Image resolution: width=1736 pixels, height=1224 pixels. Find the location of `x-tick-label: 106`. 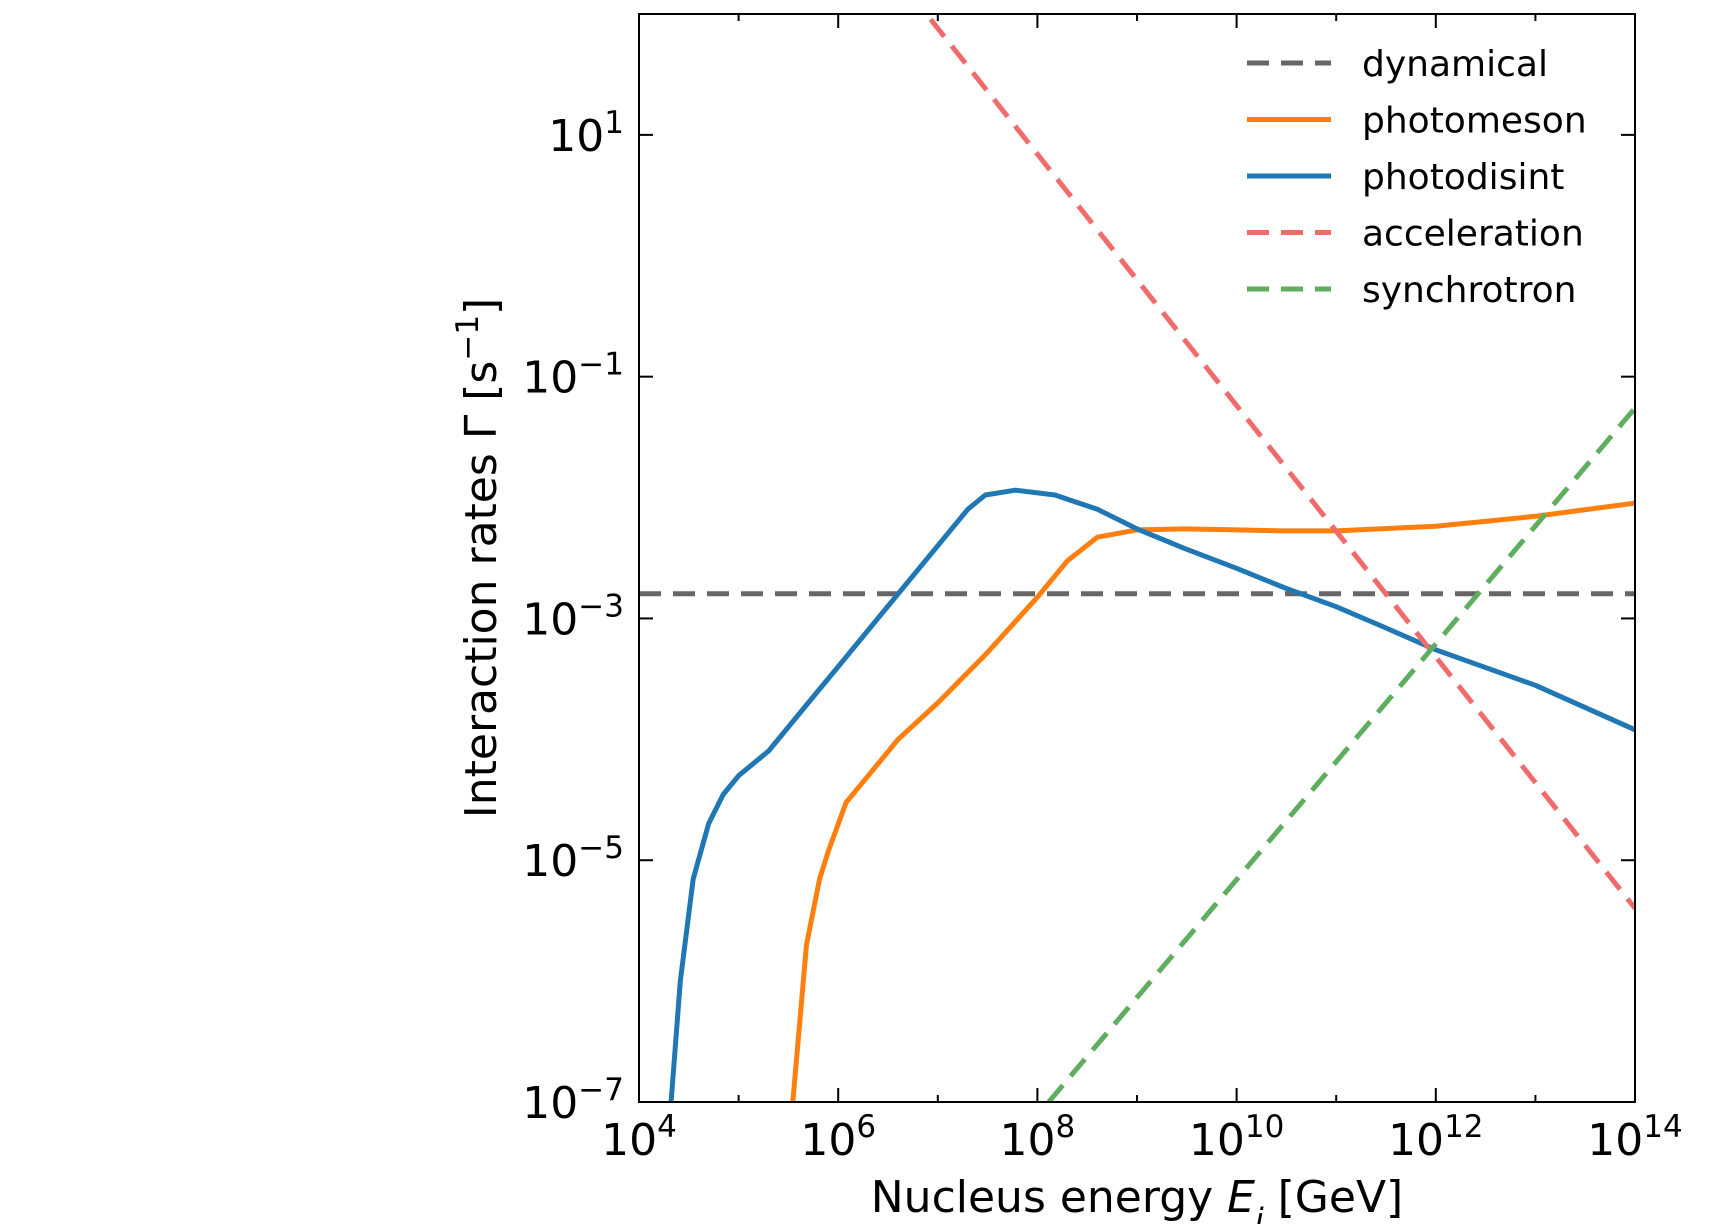

x-tick-label: 106 is located at coordinates (838, 1137).